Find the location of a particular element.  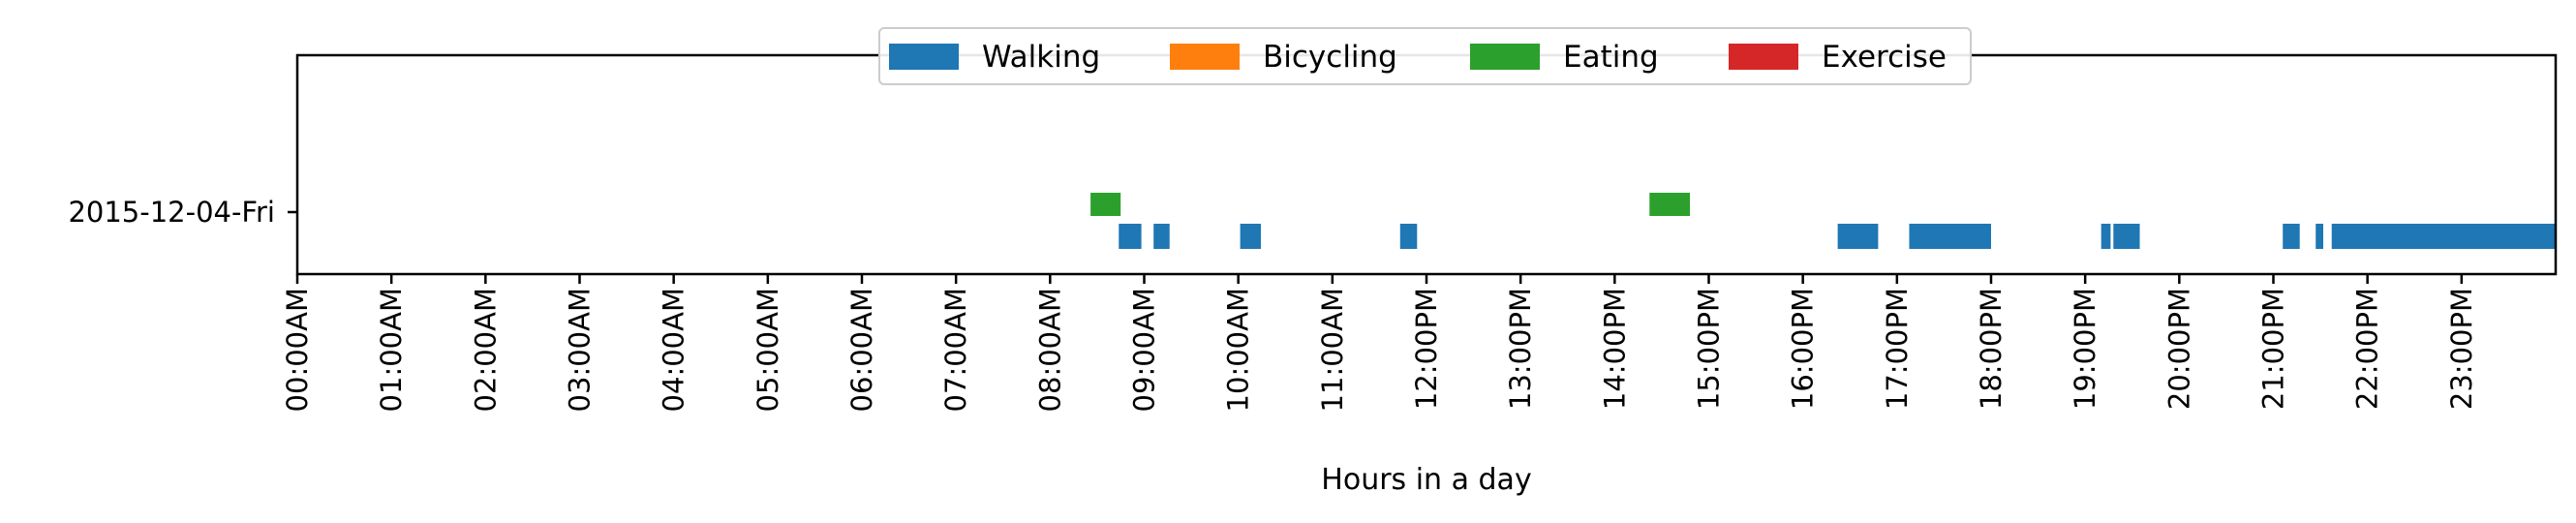

legend-label-eating: Eating is located at coordinates (1611, 57).